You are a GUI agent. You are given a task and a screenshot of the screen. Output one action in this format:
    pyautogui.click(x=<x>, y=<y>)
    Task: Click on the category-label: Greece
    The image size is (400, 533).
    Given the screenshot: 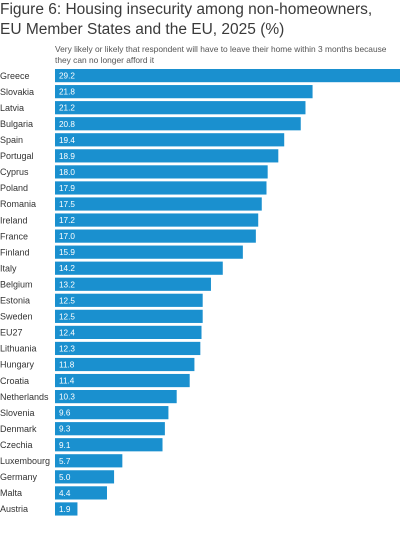 What is the action you would take?
    pyautogui.click(x=15, y=76)
    